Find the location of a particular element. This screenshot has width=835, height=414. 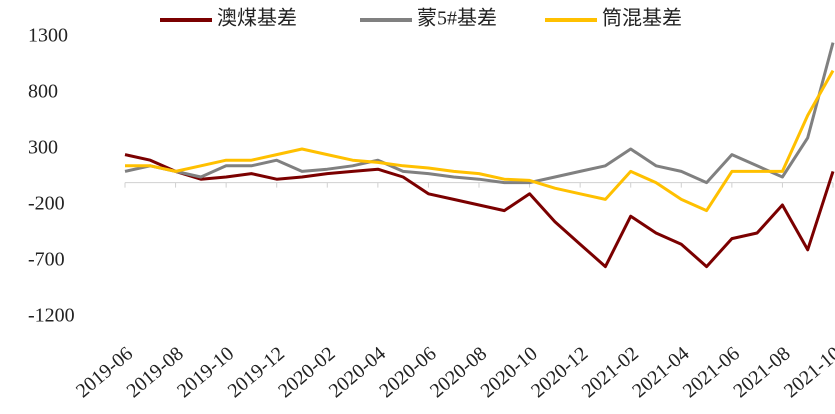

y-tick-label: -200 is located at coordinates (46, 204).